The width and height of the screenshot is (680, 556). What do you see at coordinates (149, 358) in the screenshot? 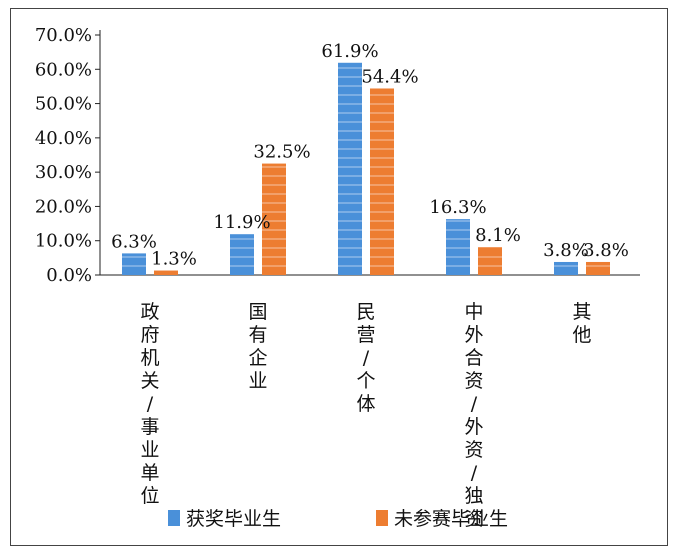
I see `category-label-char: 机` at bounding box center [149, 358].